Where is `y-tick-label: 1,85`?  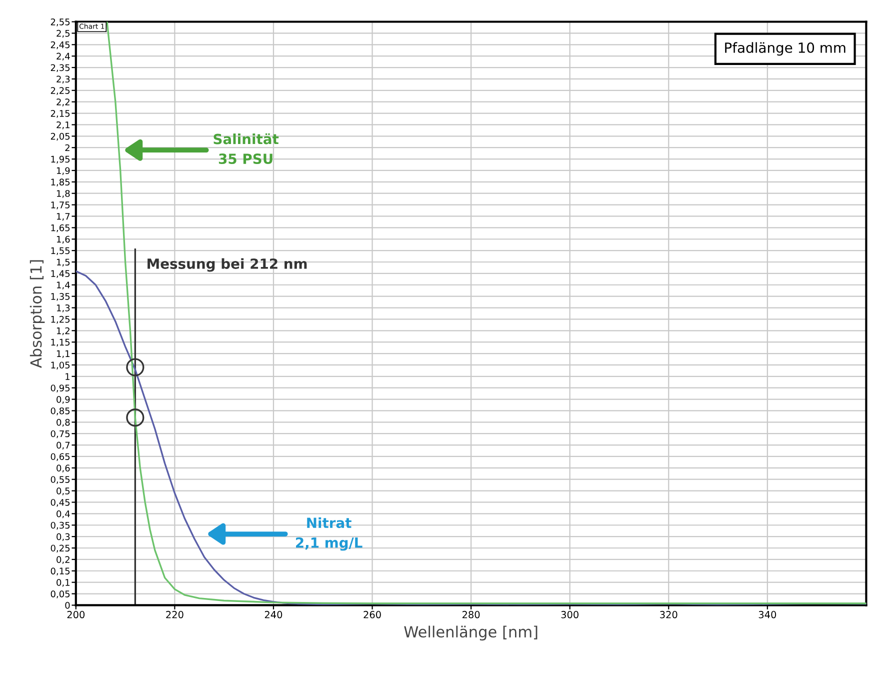 y-tick-label: 1,85 is located at coordinates (60, 182).